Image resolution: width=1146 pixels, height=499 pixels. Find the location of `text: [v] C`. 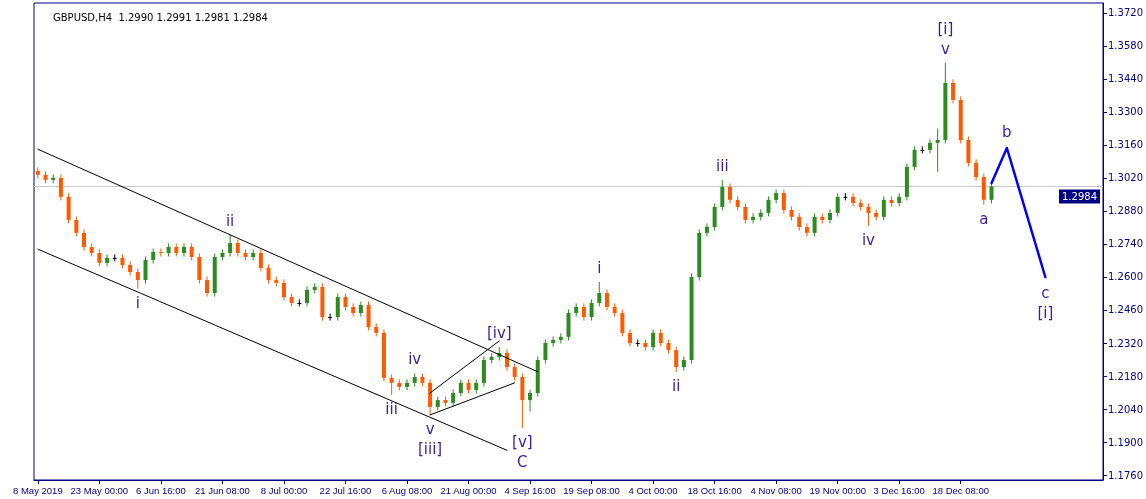

text: [v] C is located at coordinates (522, 451).